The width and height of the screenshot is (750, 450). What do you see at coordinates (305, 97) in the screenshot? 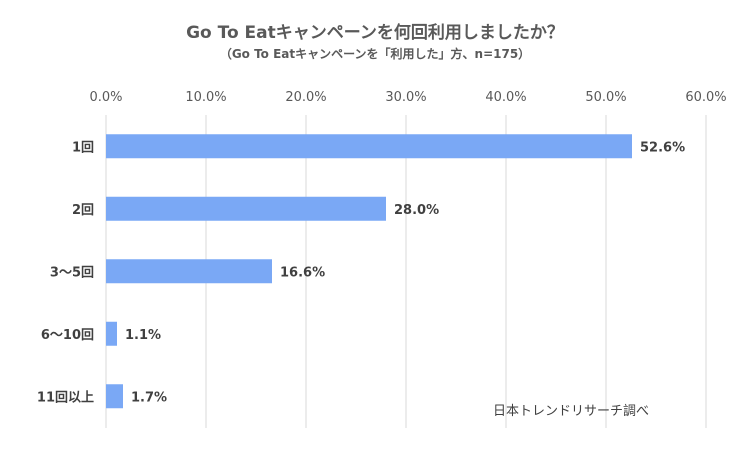
I see `x-tick-label: 20.0%` at bounding box center [305, 97].